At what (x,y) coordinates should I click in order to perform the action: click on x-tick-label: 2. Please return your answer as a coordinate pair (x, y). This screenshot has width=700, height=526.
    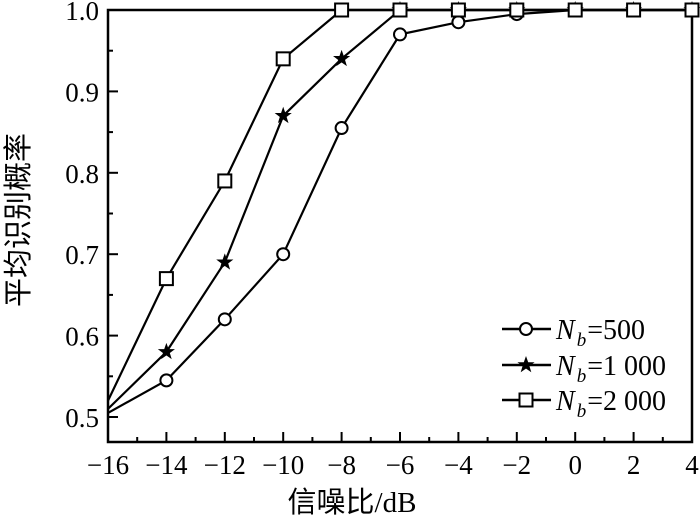
    Looking at the image, I should click on (634, 465).